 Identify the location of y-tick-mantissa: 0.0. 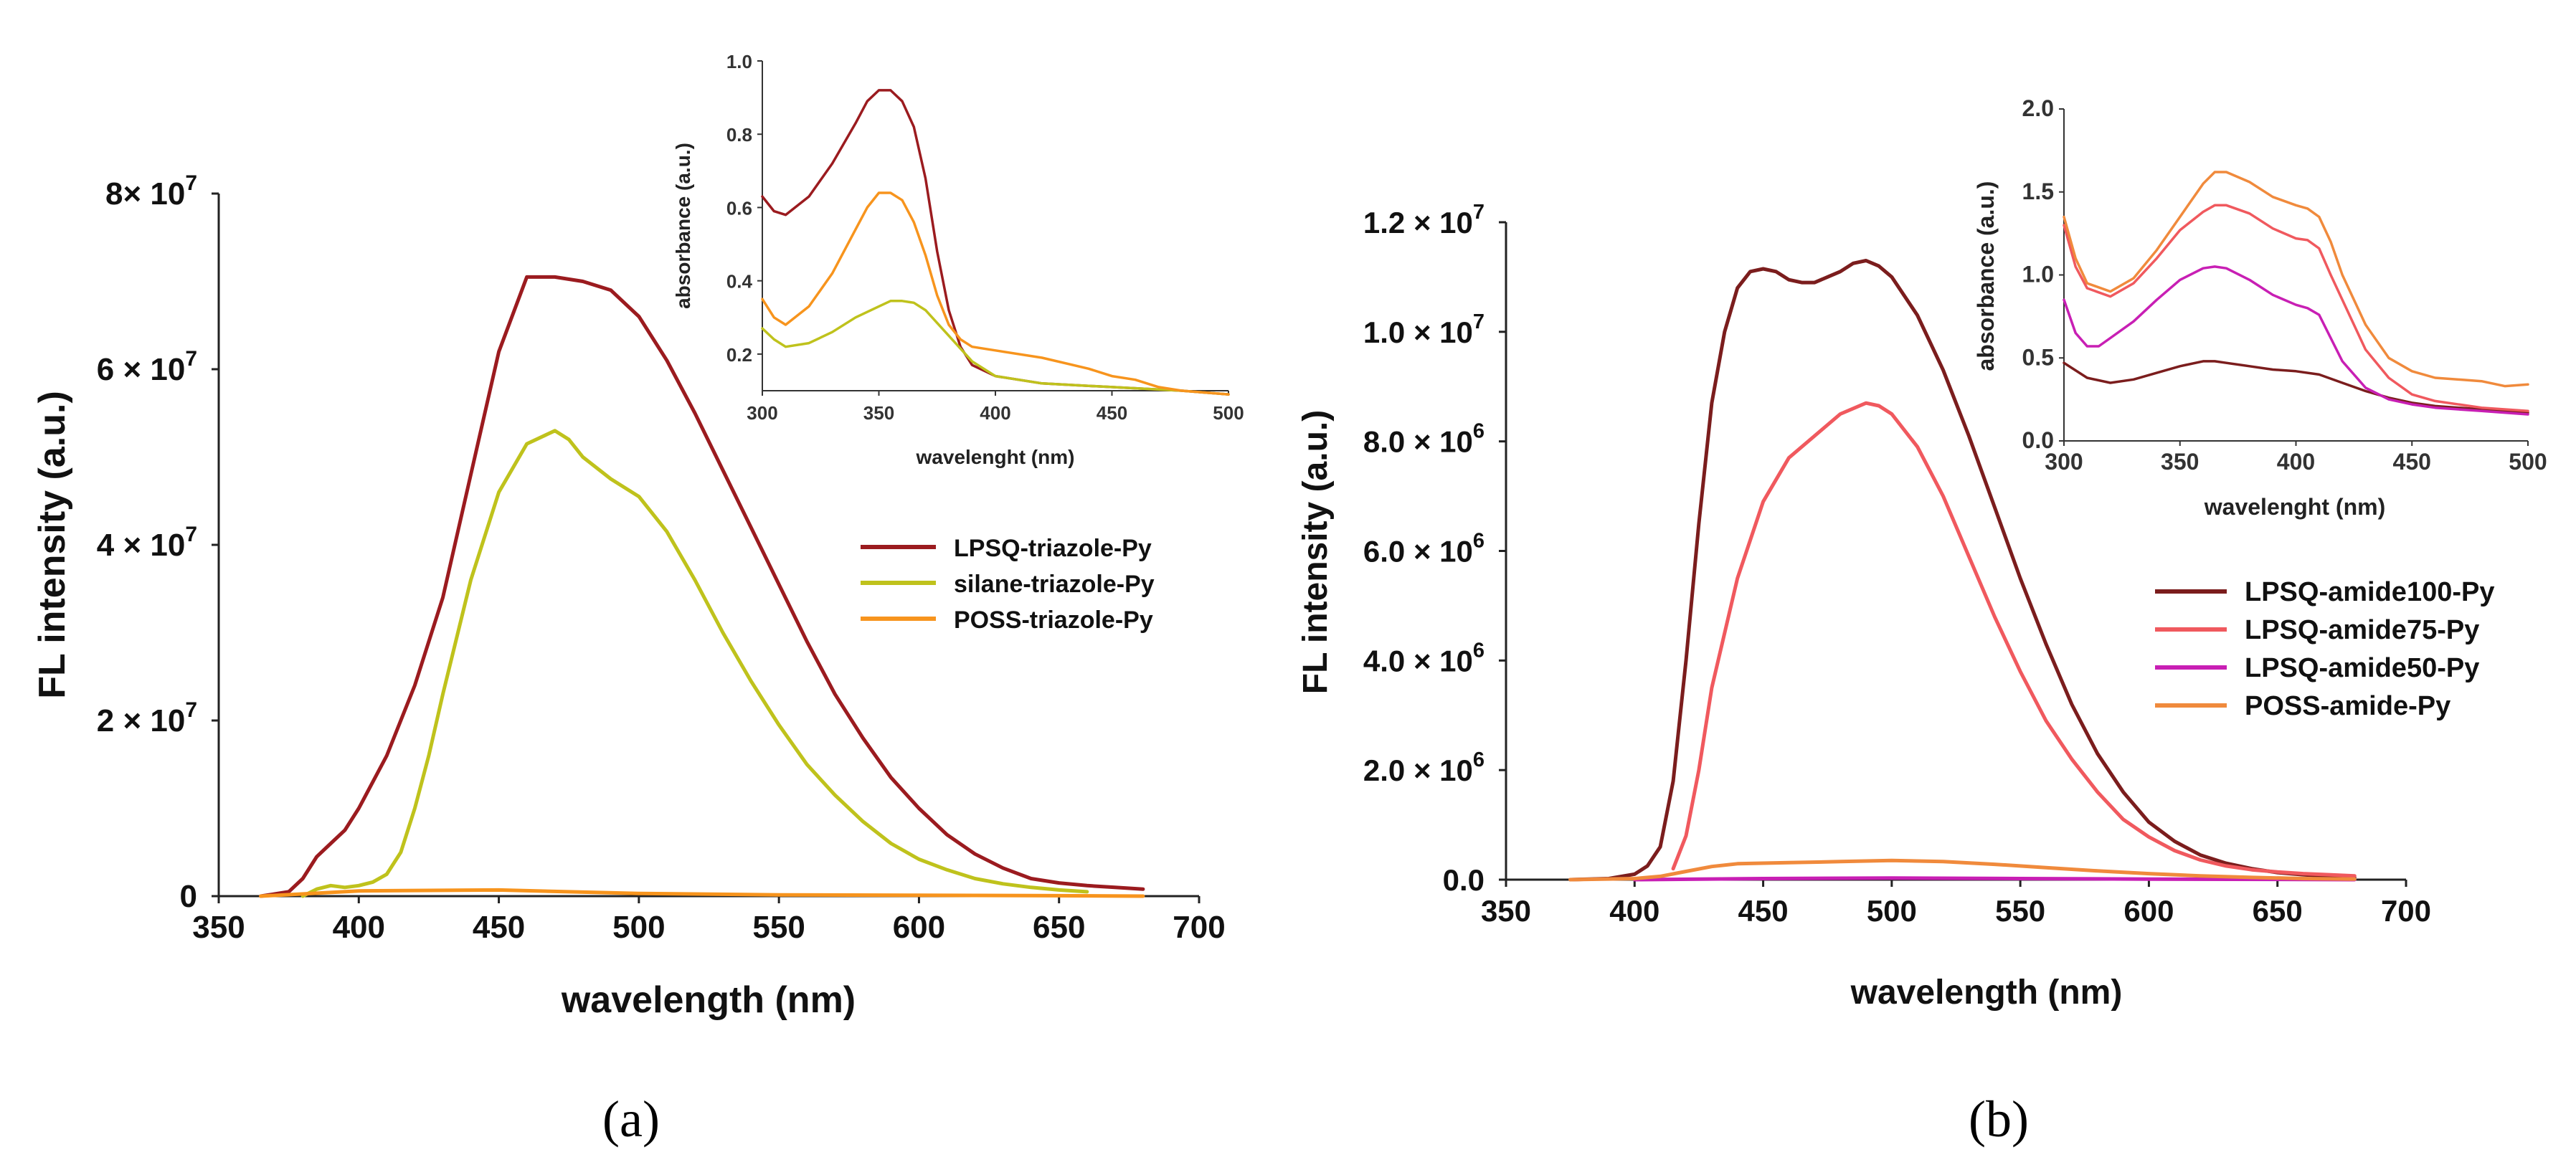
(1463, 880).